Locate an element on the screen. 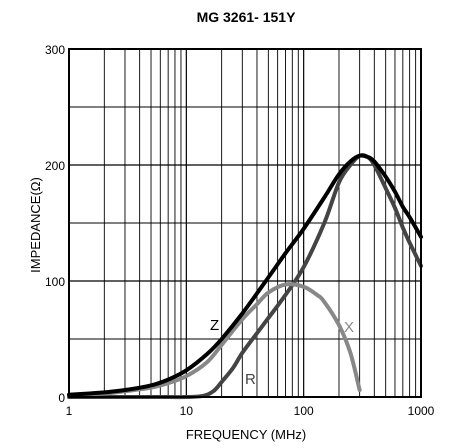 The height and width of the screenshot is (448, 451). y-tick-label: 200 is located at coordinates (55, 166).